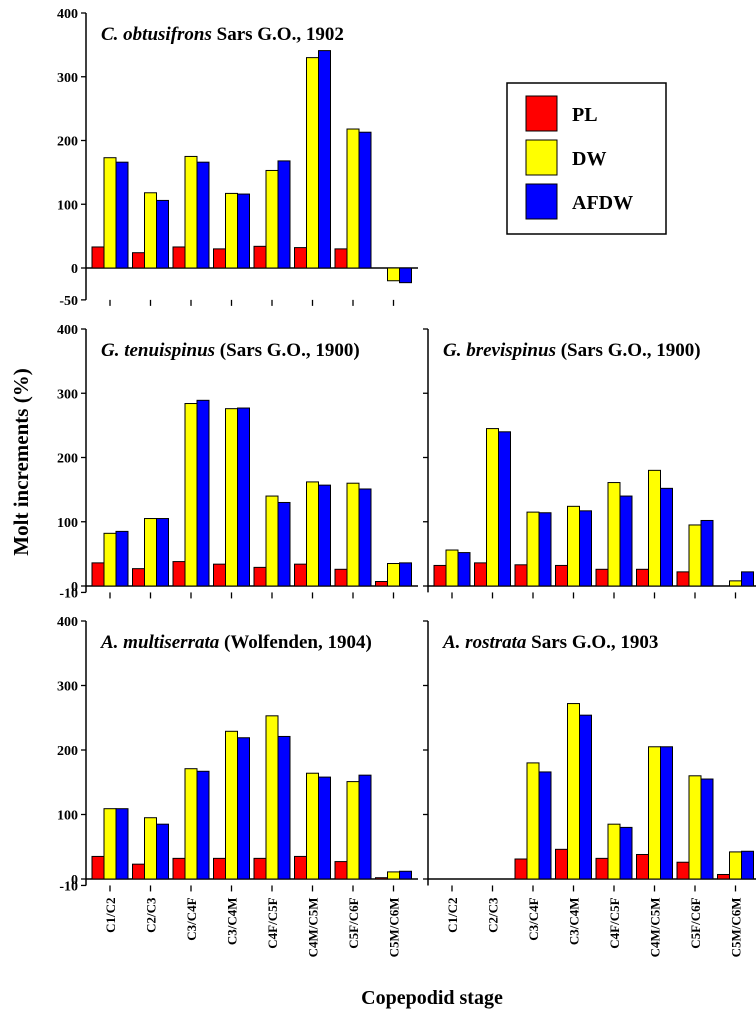 The height and width of the screenshot is (1015, 756). What do you see at coordinates (156, 34) in the screenshot?
I see `panel-title-species: C. obtusifrons` at bounding box center [156, 34].